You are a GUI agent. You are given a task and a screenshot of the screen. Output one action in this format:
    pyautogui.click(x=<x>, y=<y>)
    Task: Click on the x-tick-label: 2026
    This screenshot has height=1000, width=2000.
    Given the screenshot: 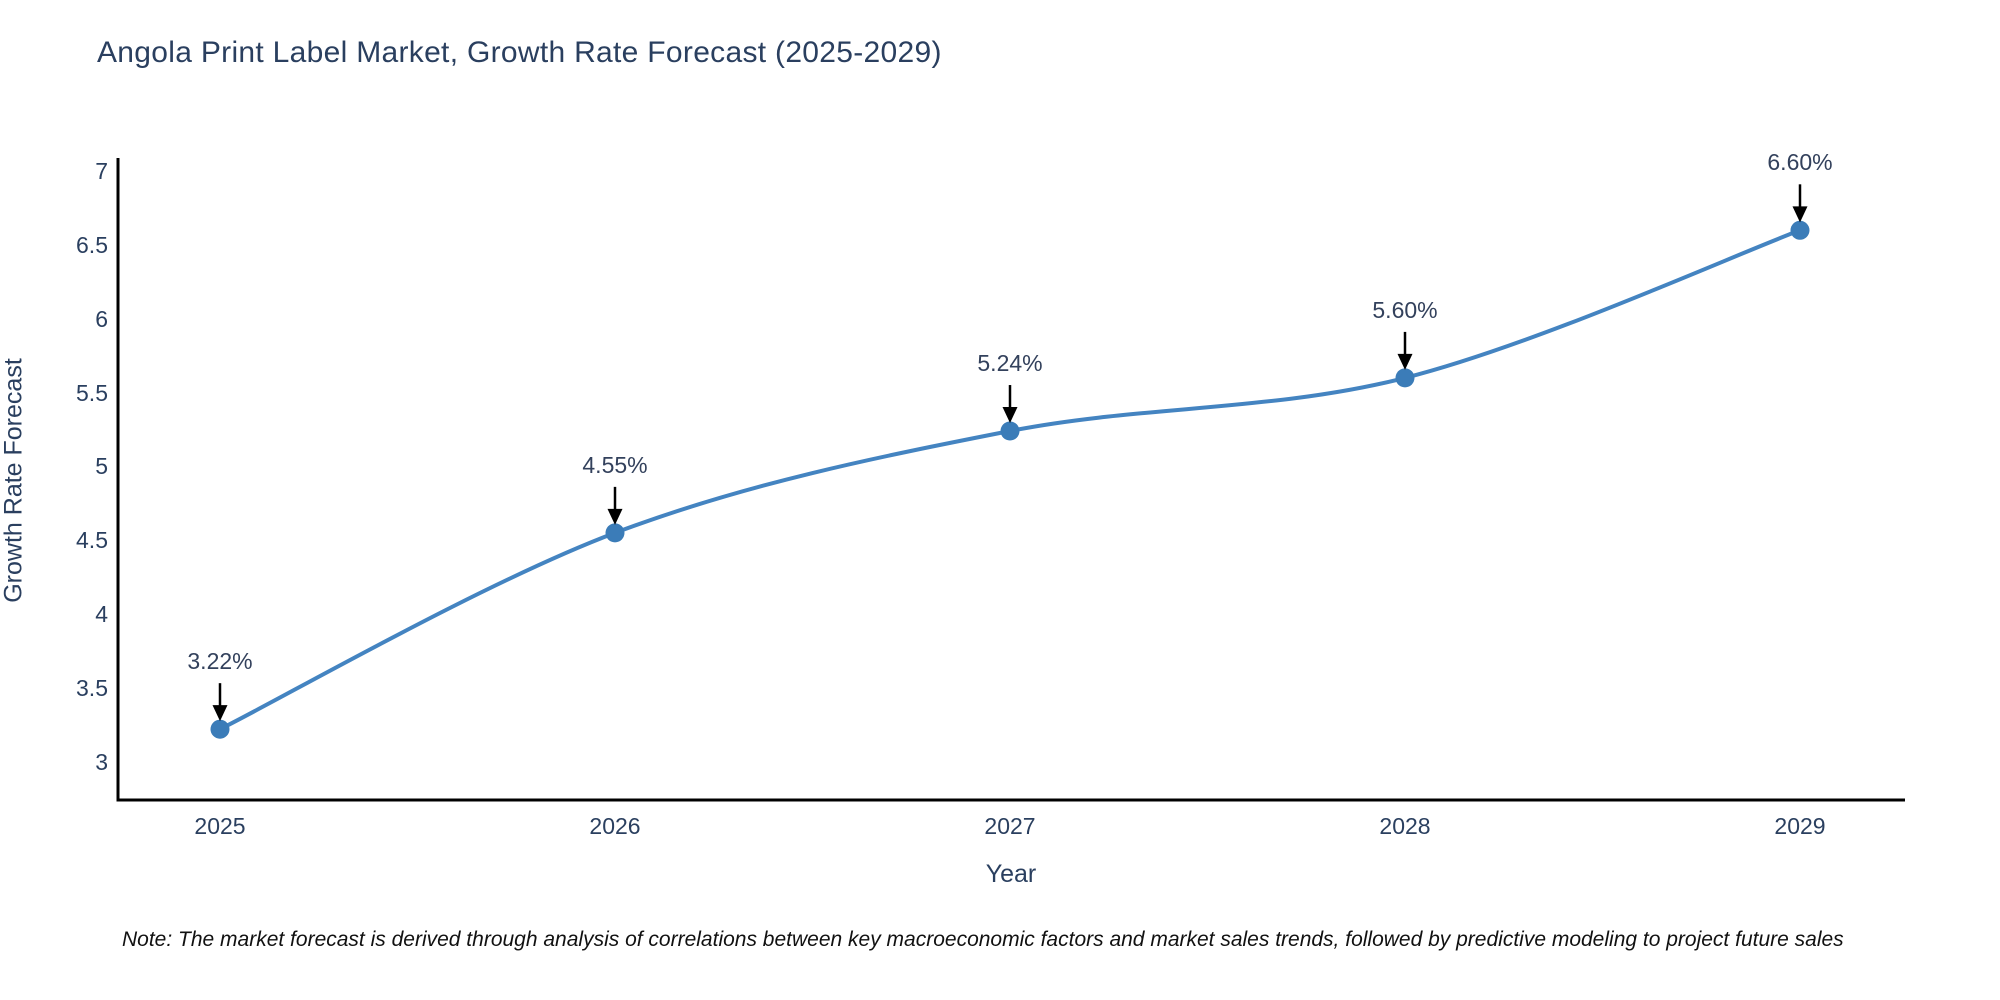 What is the action you would take?
    pyautogui.click(x=615, y=826)
    